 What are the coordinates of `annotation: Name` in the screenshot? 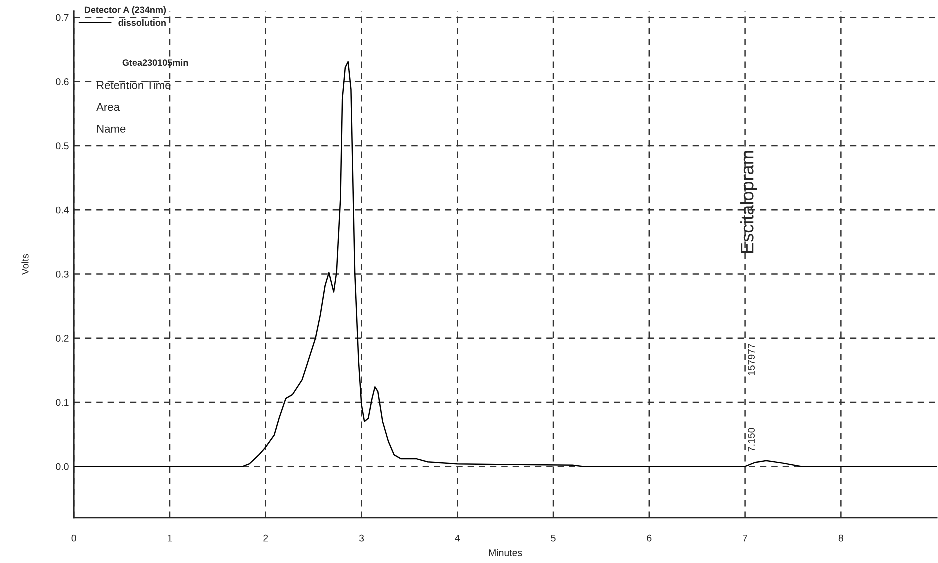 It's located at (111, 129).